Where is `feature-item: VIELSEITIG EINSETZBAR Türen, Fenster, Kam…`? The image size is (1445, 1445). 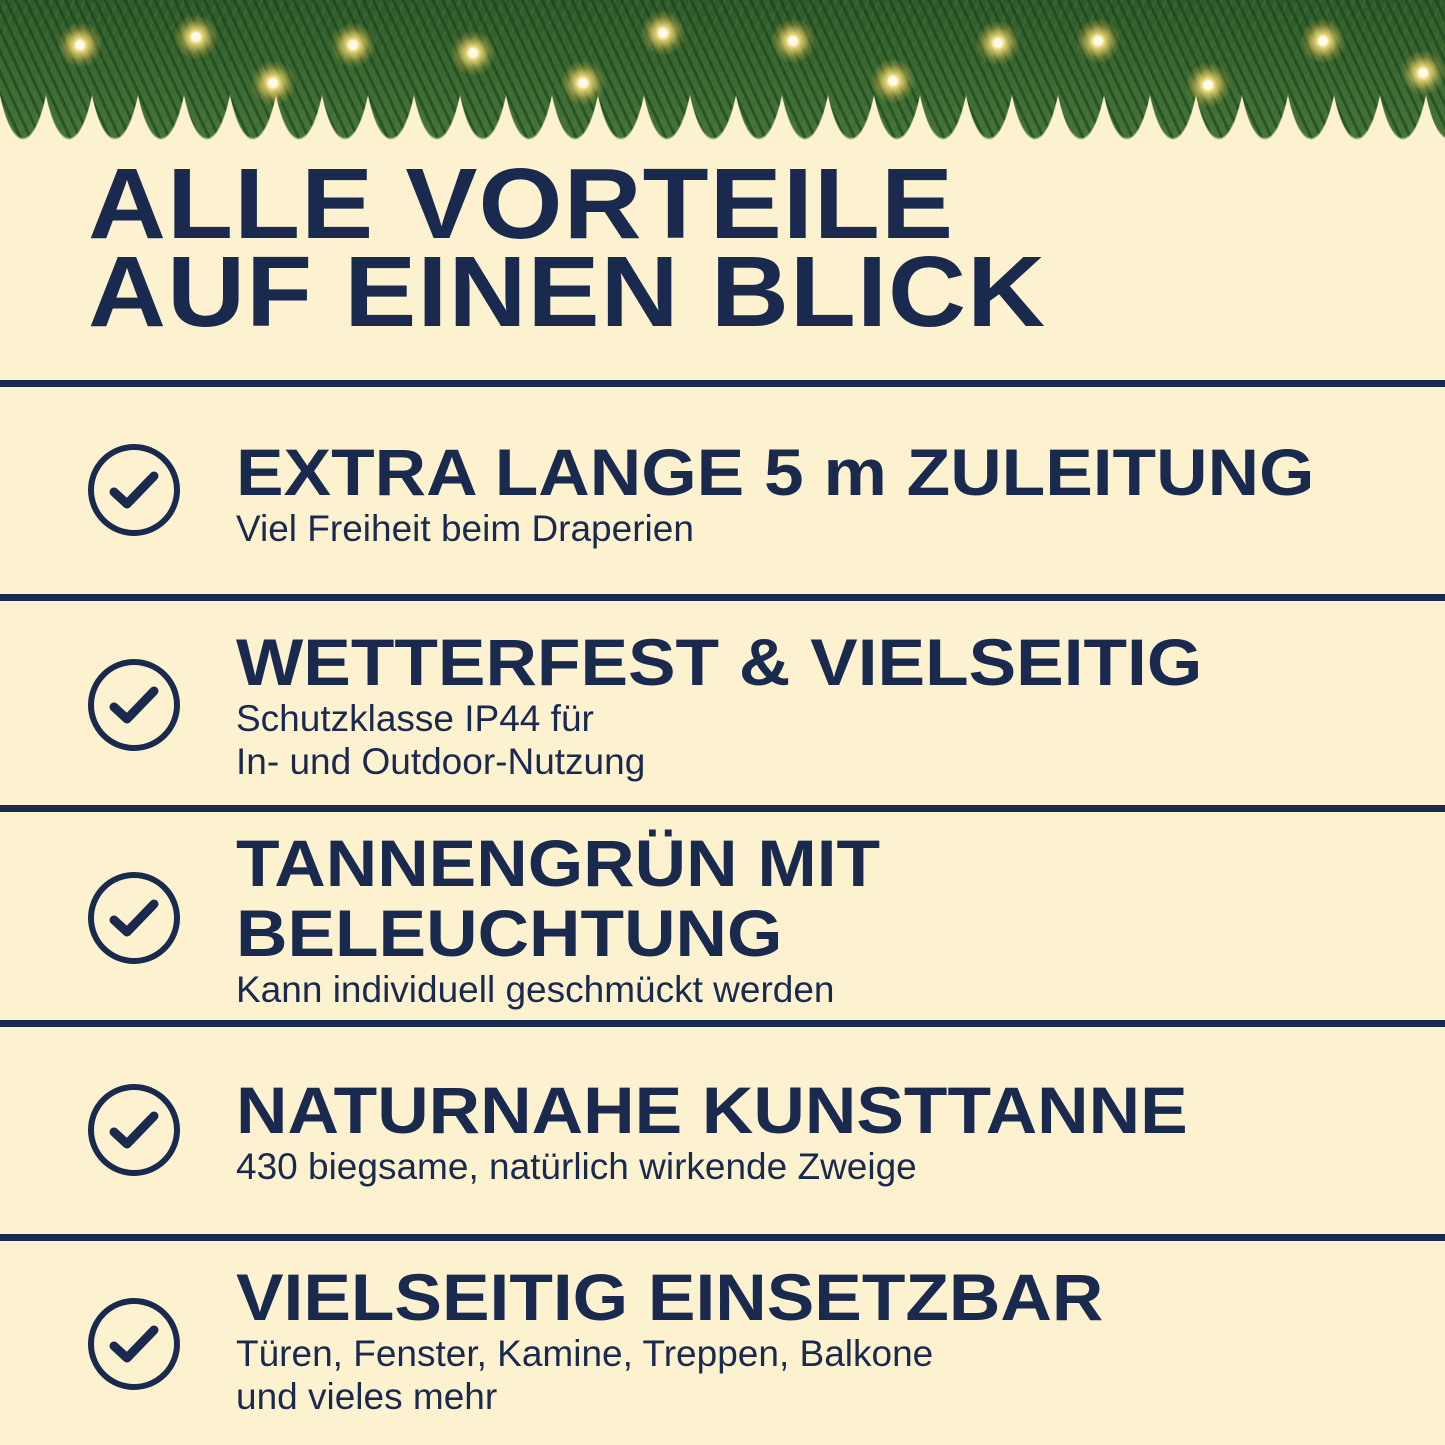 feature-item: VIELSEITIG EINSETZBAR Türen, Fenster, Kam… is located at coordinates (669, 1340).